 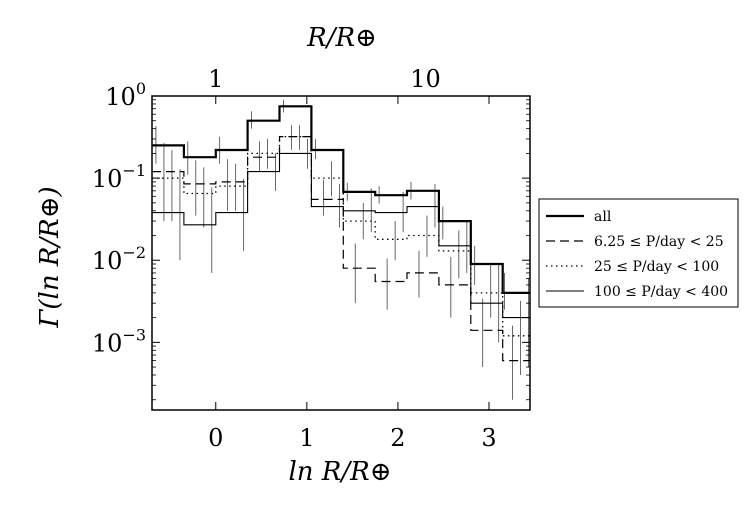 What do you see at coordinates (341, 38) in the screenshot?
I see `top-axis-label: R/R⊕` at bounding box center [341, 38].